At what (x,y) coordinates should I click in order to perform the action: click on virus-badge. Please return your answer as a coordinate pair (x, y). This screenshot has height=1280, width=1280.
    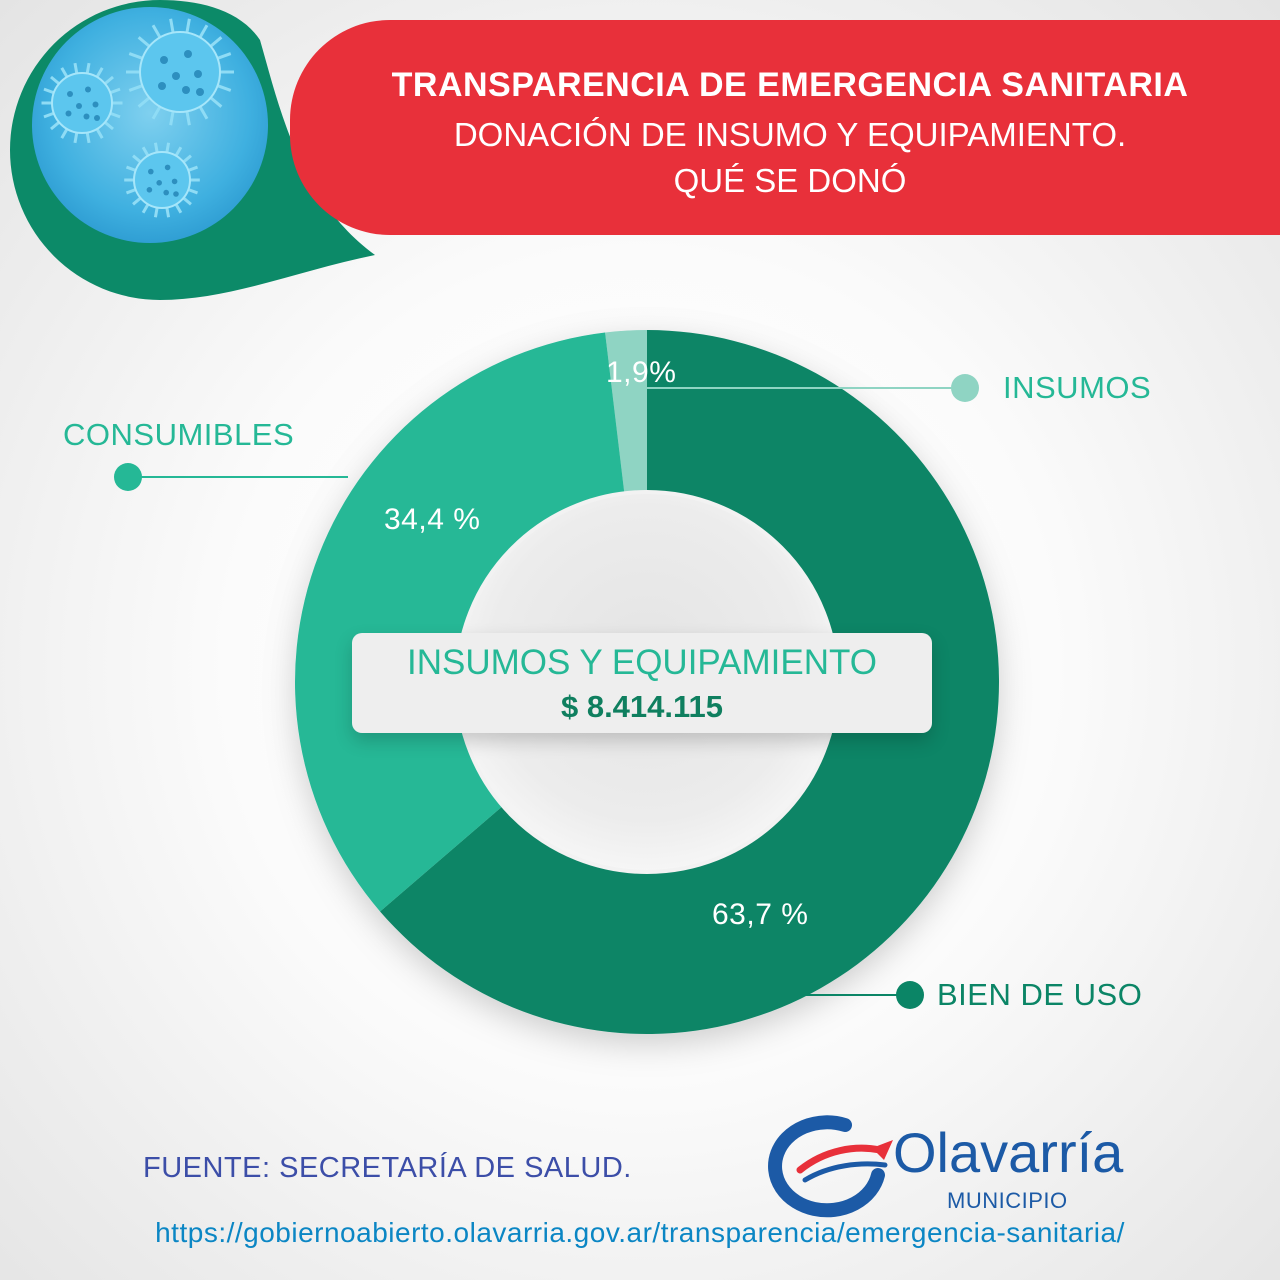
    Looking at the image, I should click on (192, 150).